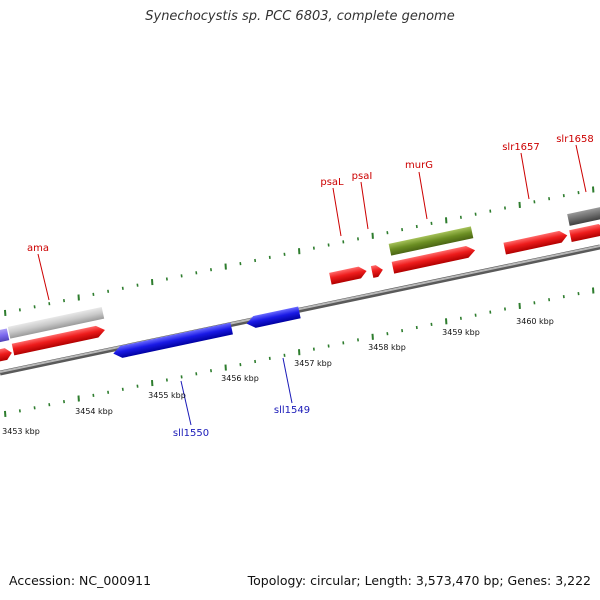 The width and height of the screenshot is (600, 600). What do you see at coordinates (332, 182) in the screenshot?
I see `gene-label-psaL: psaL` at bounding box center [332, 182].